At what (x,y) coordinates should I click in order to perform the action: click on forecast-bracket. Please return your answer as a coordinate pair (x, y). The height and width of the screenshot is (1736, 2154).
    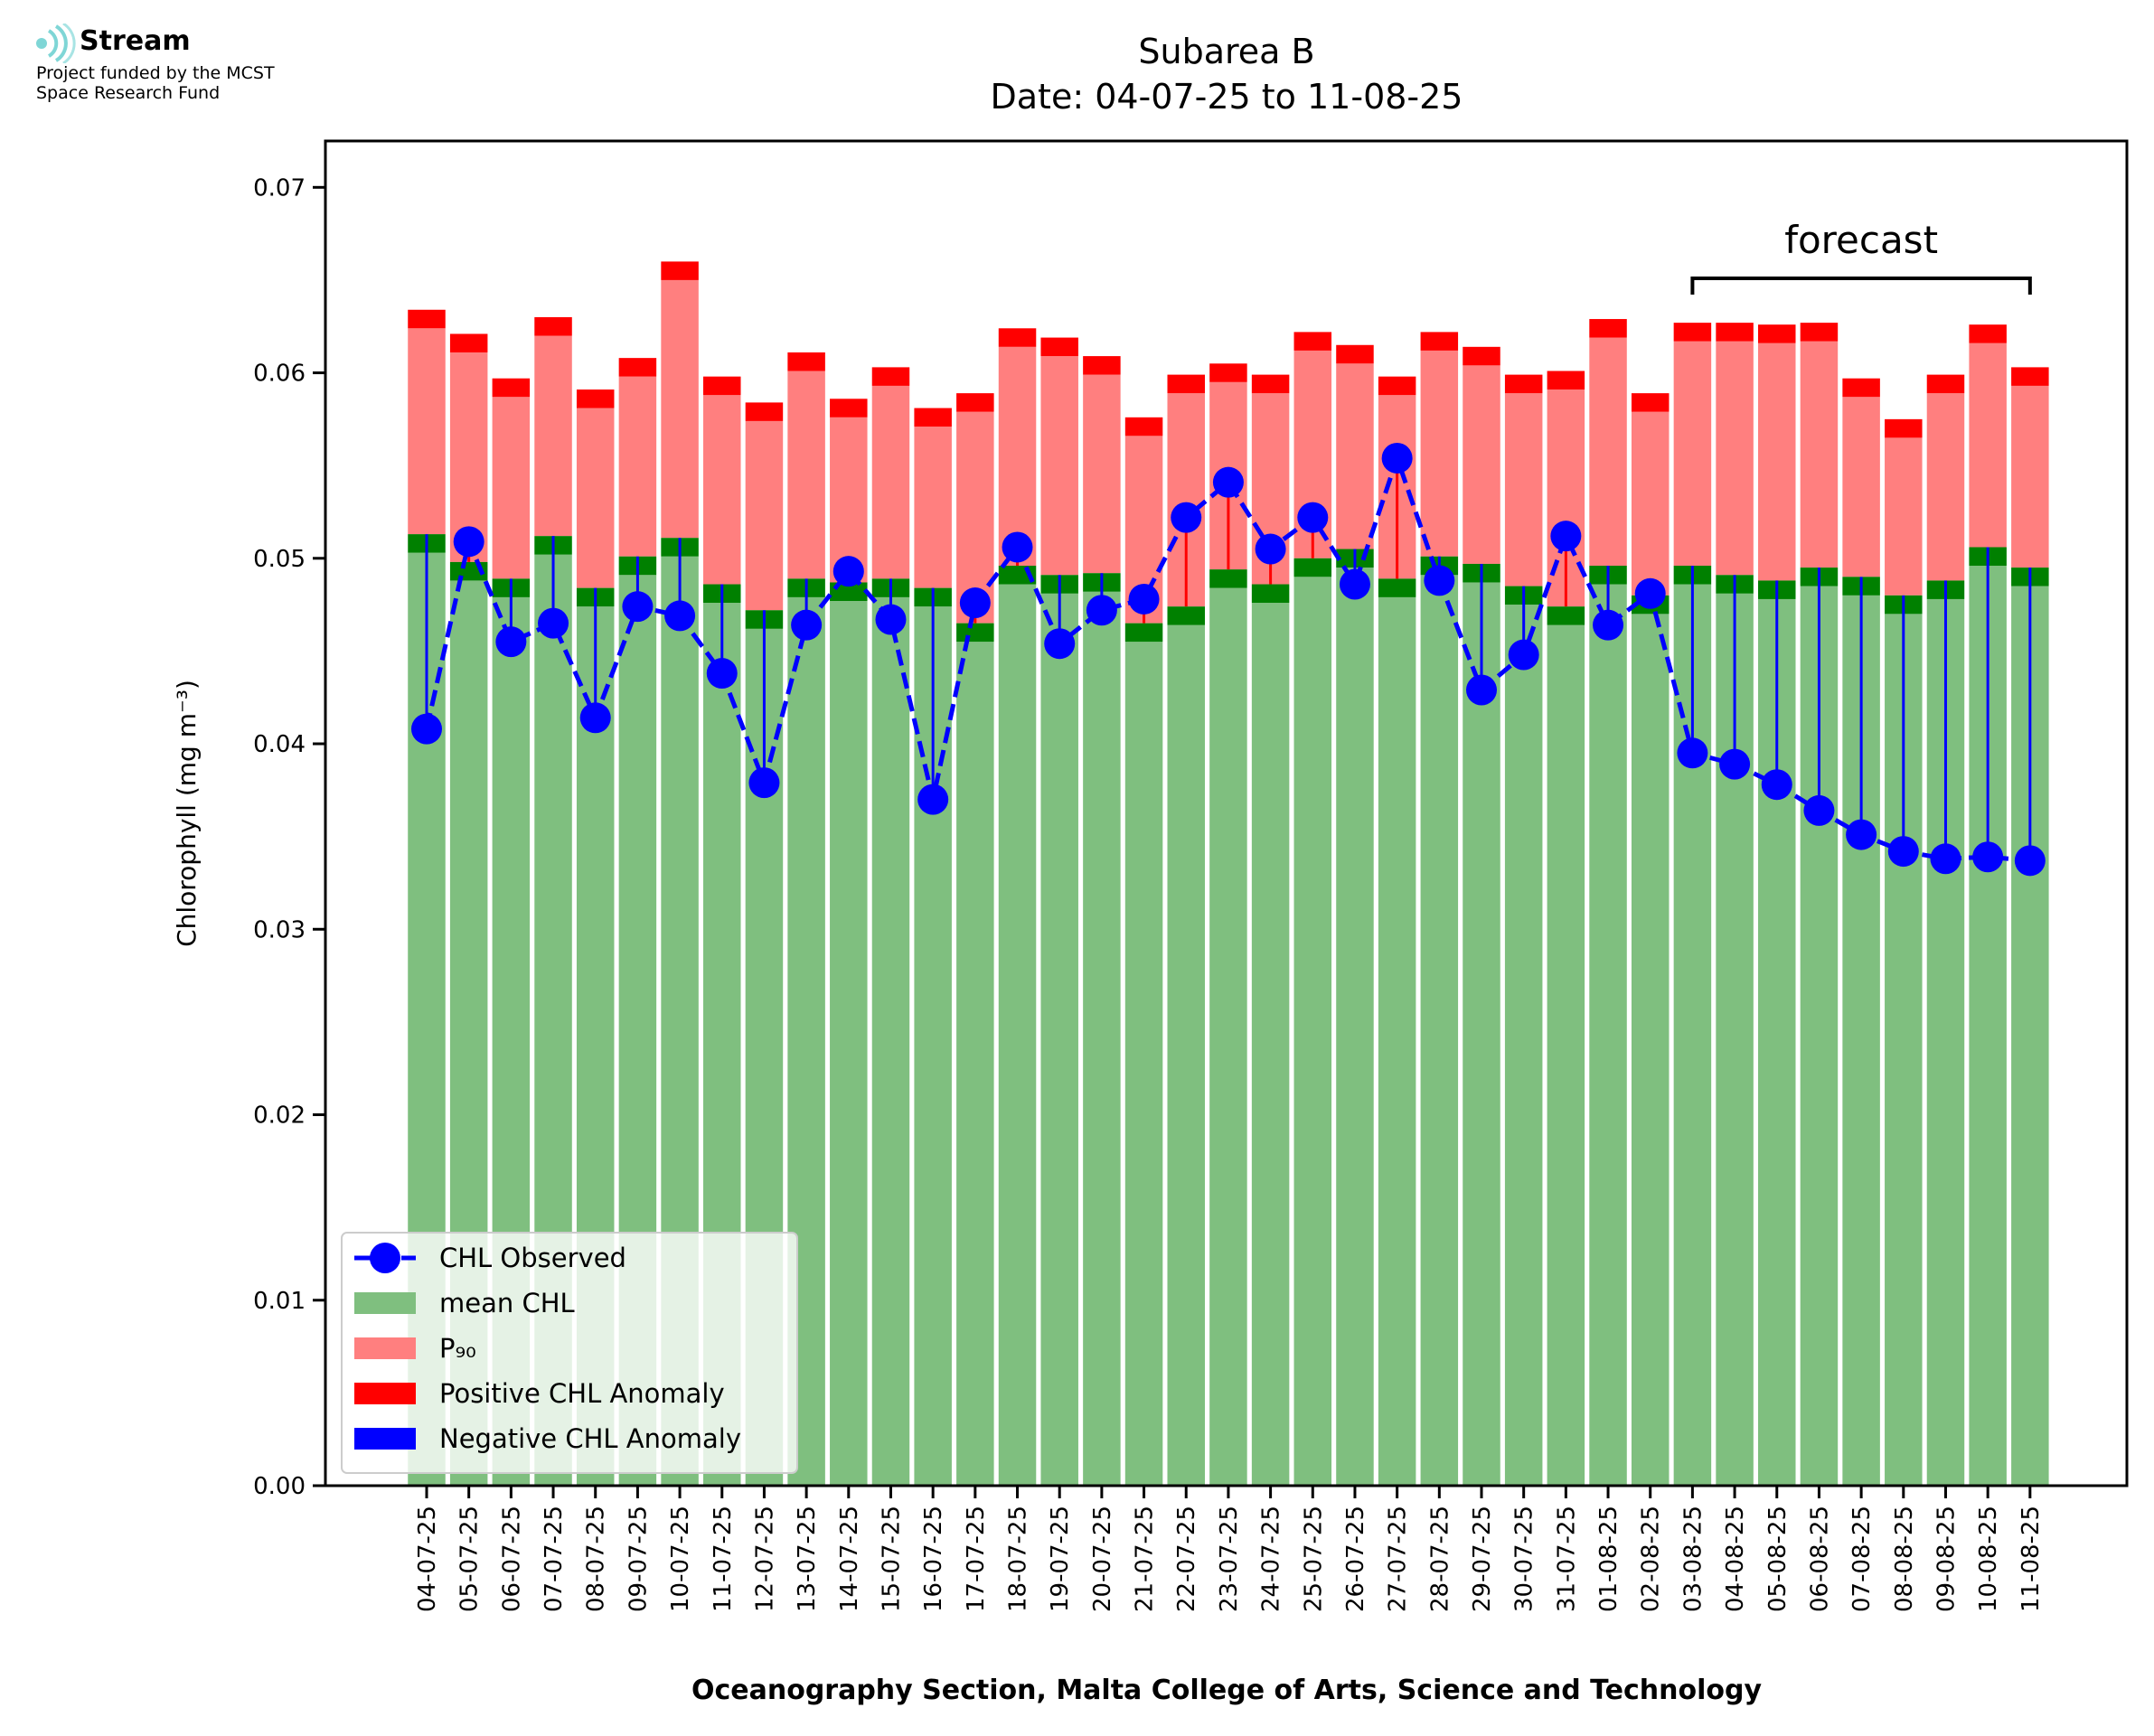
    Looking at the image, I should click on (1861, 286).